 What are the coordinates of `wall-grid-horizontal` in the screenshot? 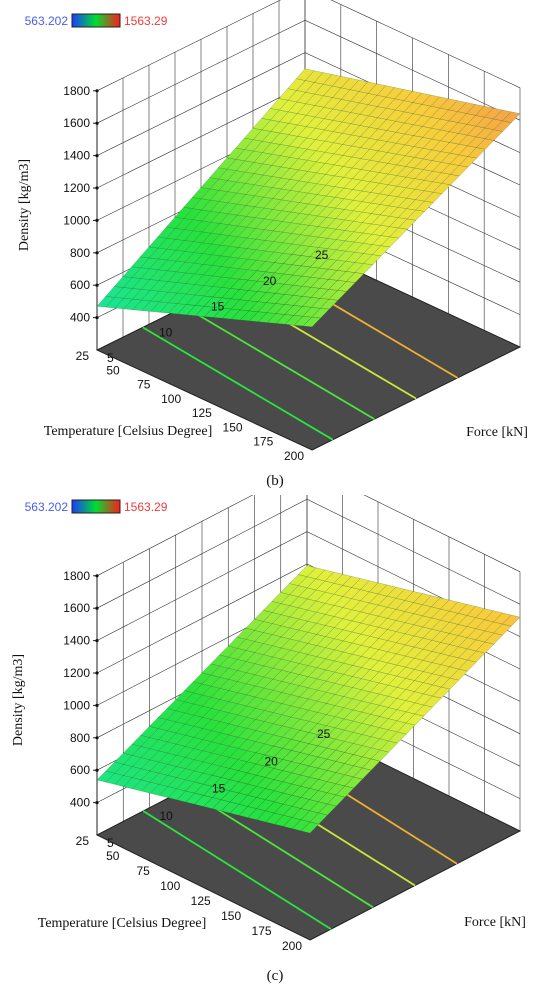 It's located at (308, 536).